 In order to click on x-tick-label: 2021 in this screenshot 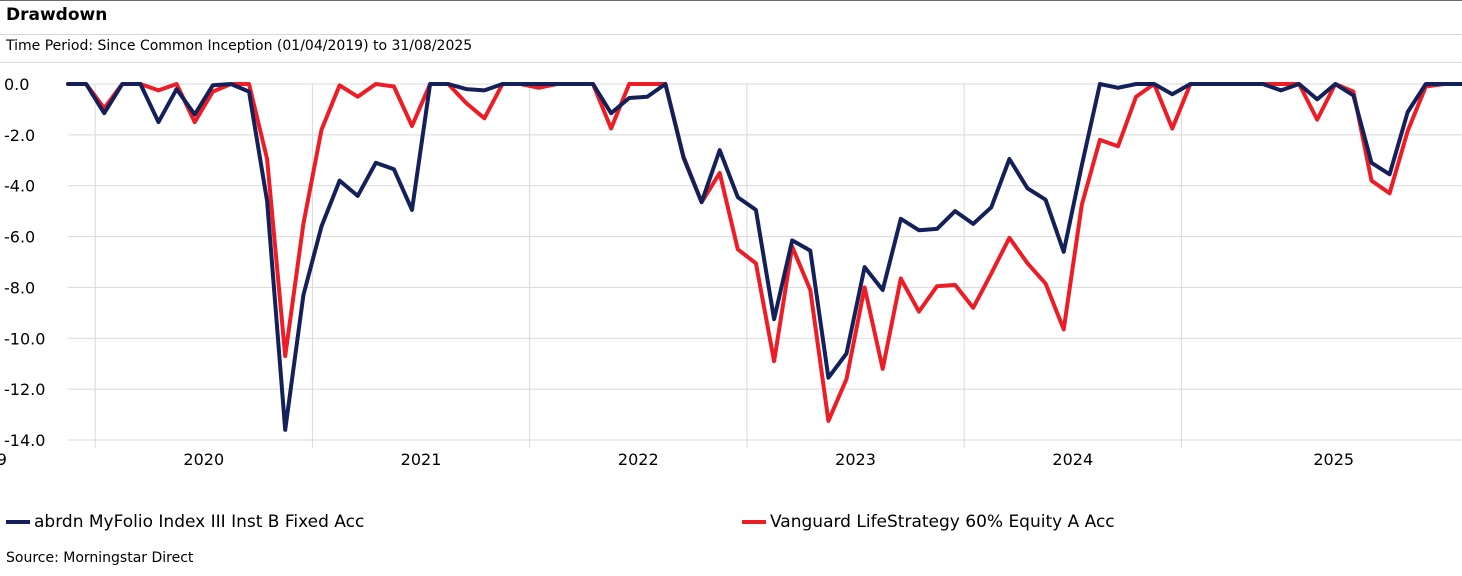, I will do `click(421, 459)`.